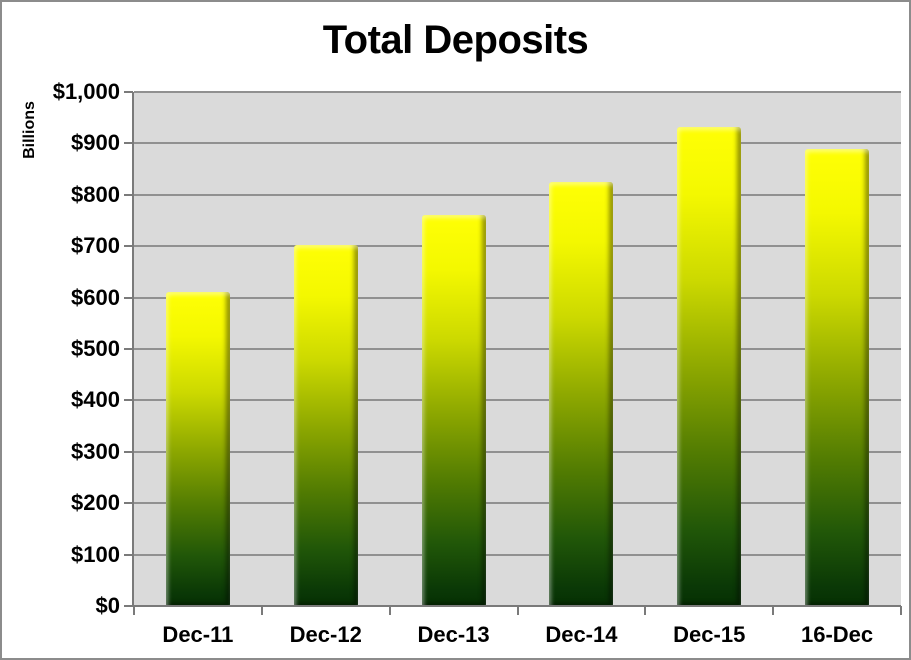 Image resolution: width=911 pixels, height=660 pixels. What do you see at coordinates (95, 554) in the screenshot?
I see `y-axis-tick-label: $100` at bounding box center [95, 554].